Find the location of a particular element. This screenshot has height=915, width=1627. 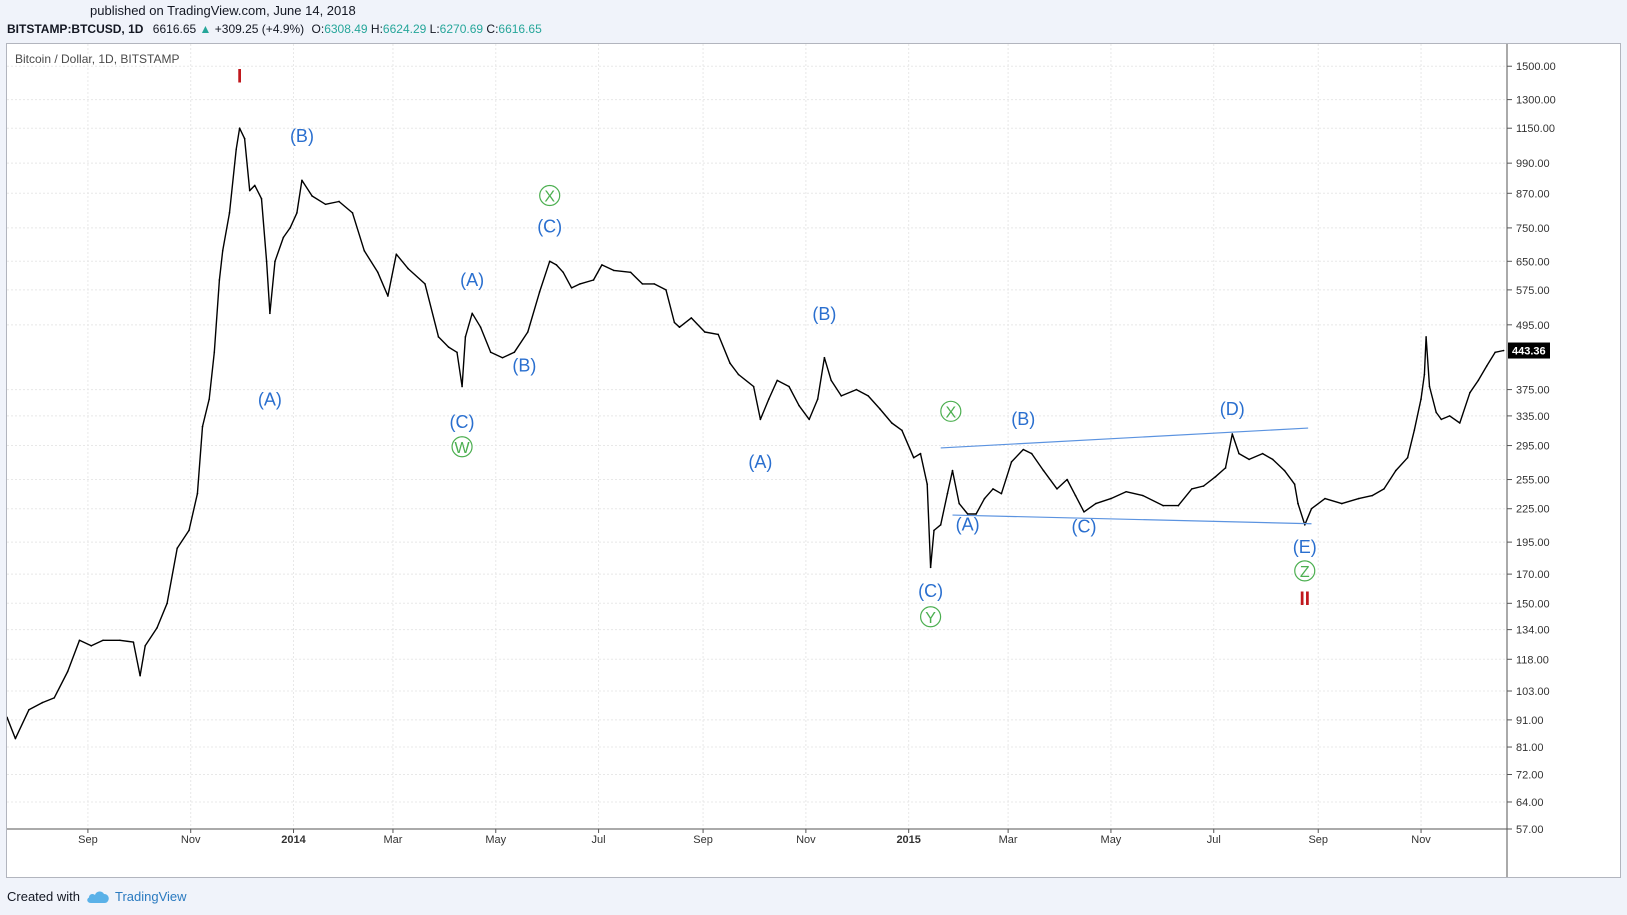

wave-label: X is located at coordinates (950, 412).